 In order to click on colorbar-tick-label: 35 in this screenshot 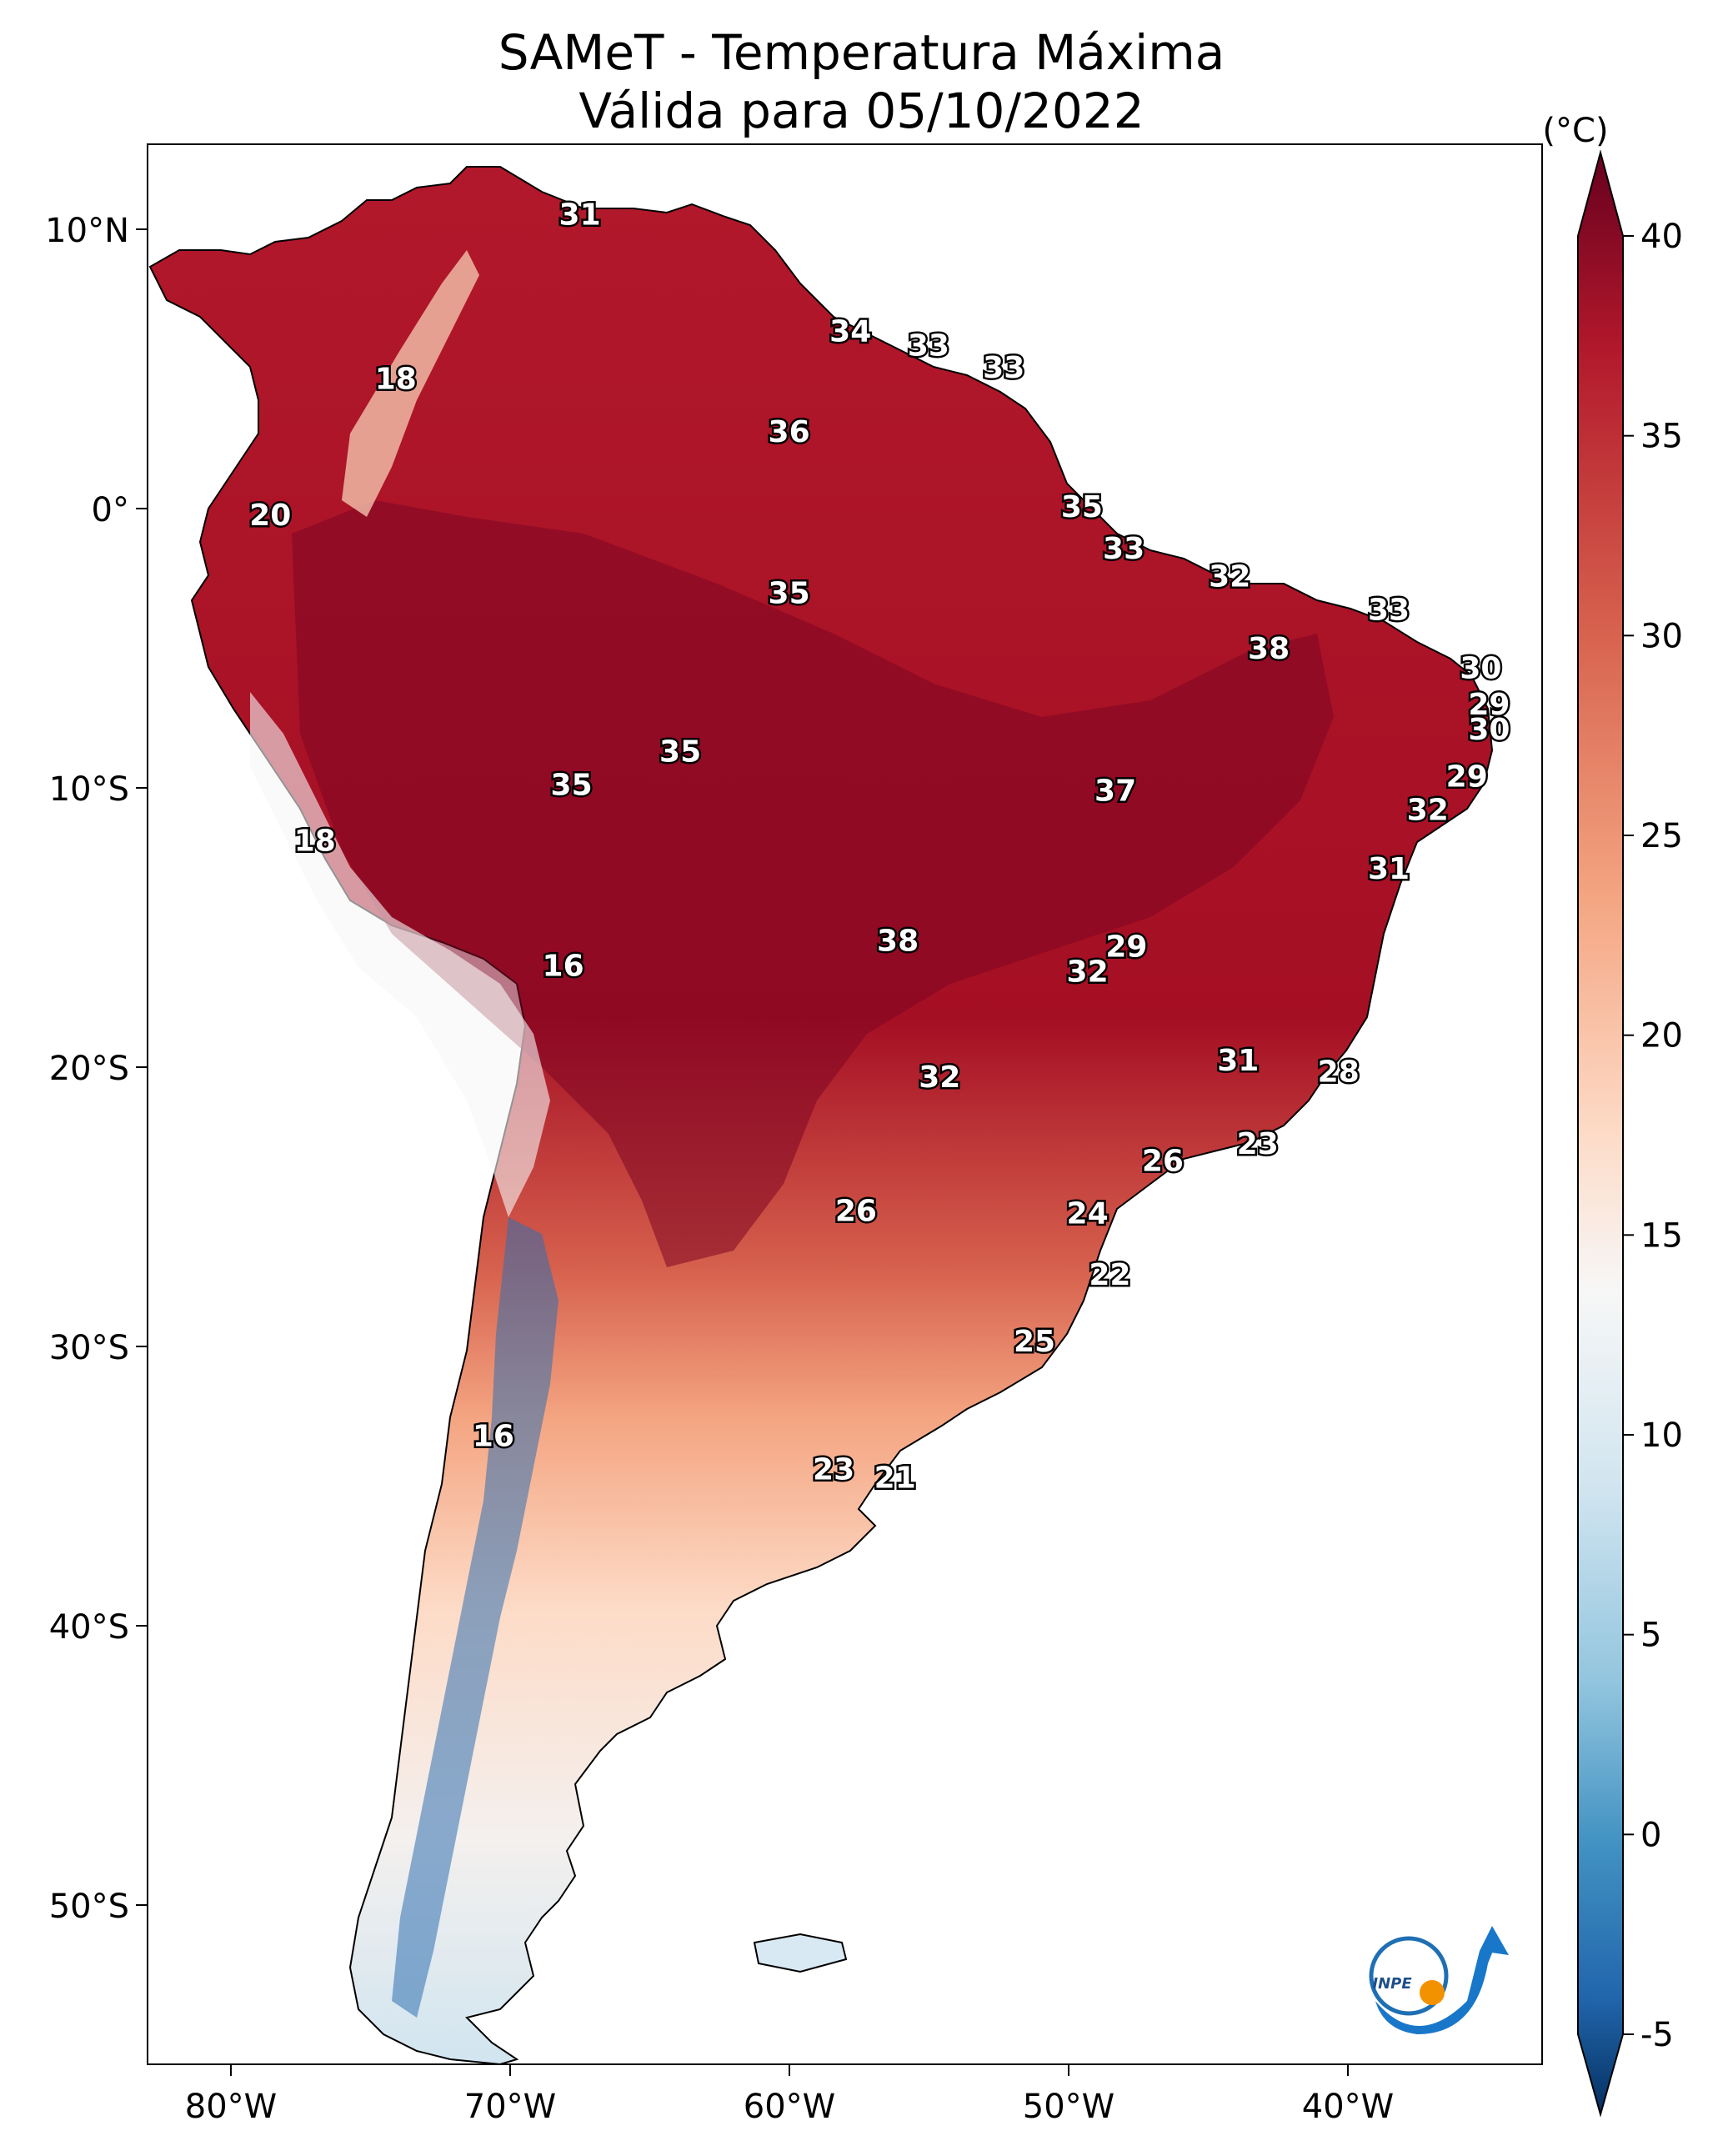, I will do `click(1661, 437)`.